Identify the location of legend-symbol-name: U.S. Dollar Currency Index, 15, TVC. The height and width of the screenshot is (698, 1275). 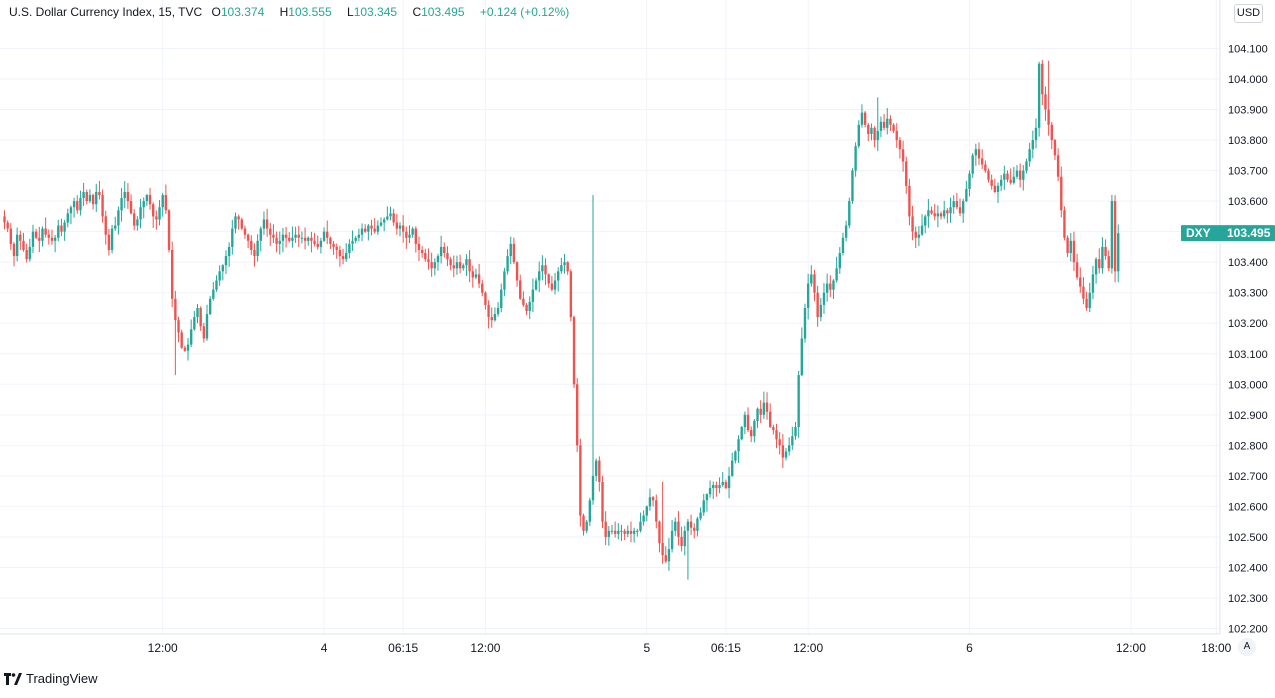
(106, 12).